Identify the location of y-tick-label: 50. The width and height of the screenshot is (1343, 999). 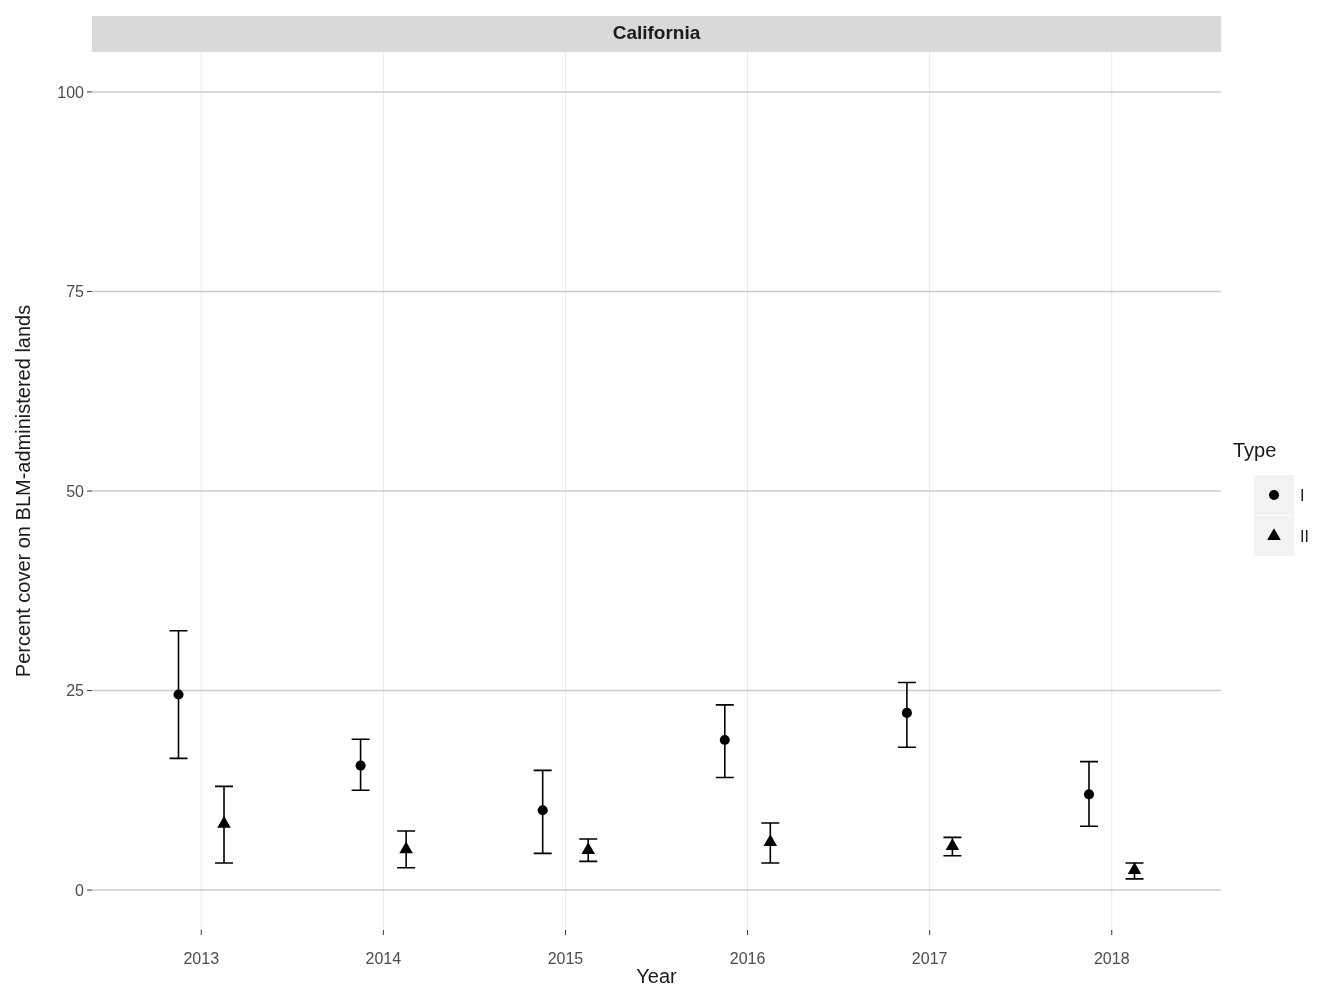
(75, 491).